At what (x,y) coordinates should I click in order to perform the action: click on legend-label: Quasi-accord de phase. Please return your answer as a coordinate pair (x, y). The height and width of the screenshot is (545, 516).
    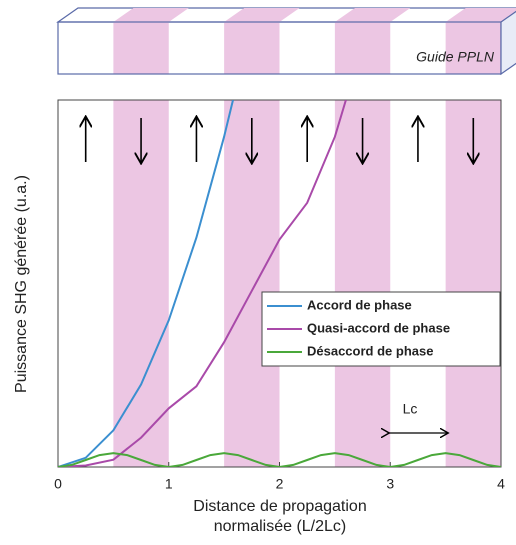
    Looking at the image, I should click on (378, 327).